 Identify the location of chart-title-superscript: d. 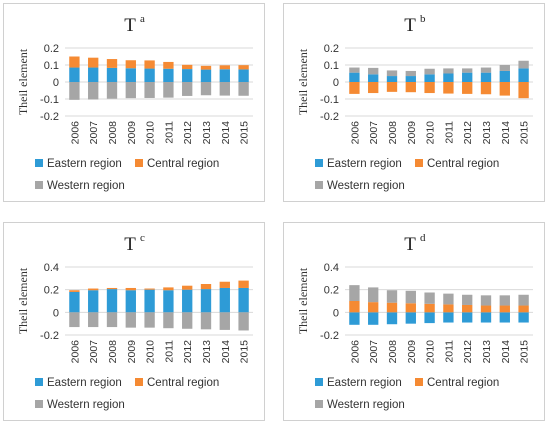
(423, 238).